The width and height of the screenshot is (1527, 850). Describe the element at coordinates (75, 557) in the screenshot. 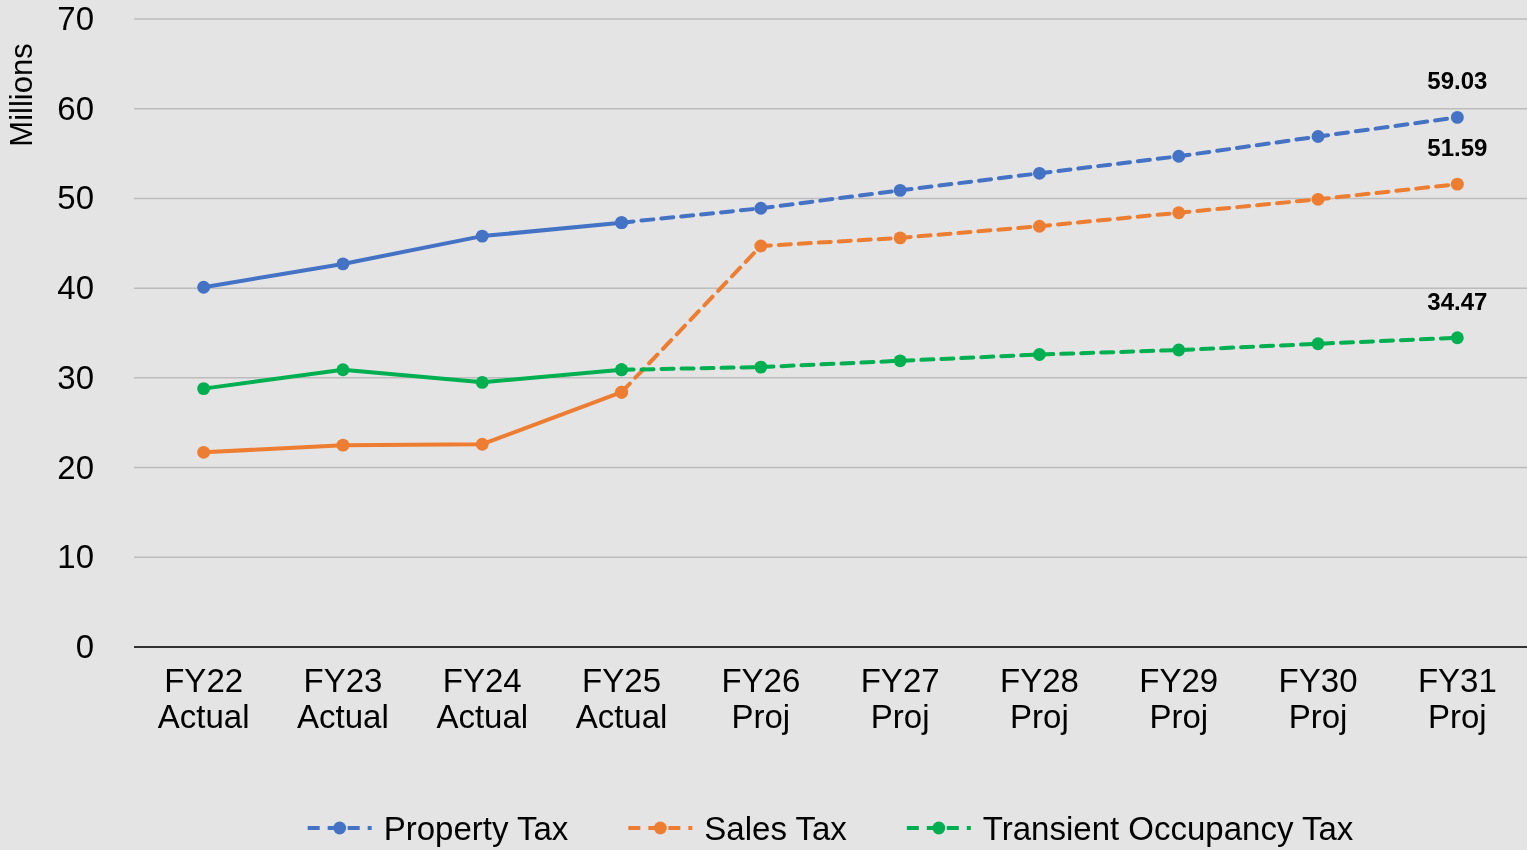

I see `y-tick-label: 10` at that location.